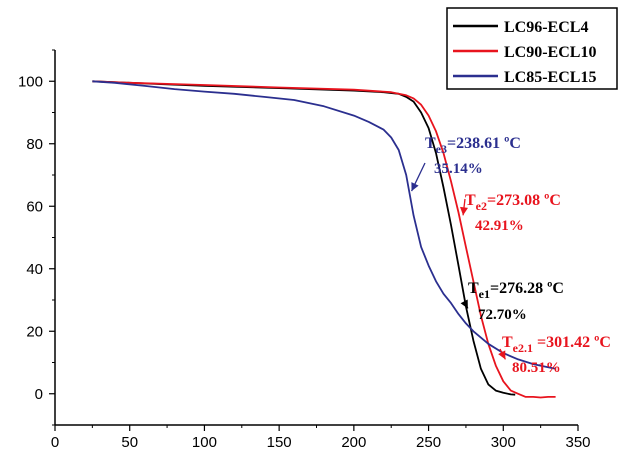 Image resolution: width=626 pixels, height=452 pixels. I want to click on y-tick-label: 60, so click(34, 206).